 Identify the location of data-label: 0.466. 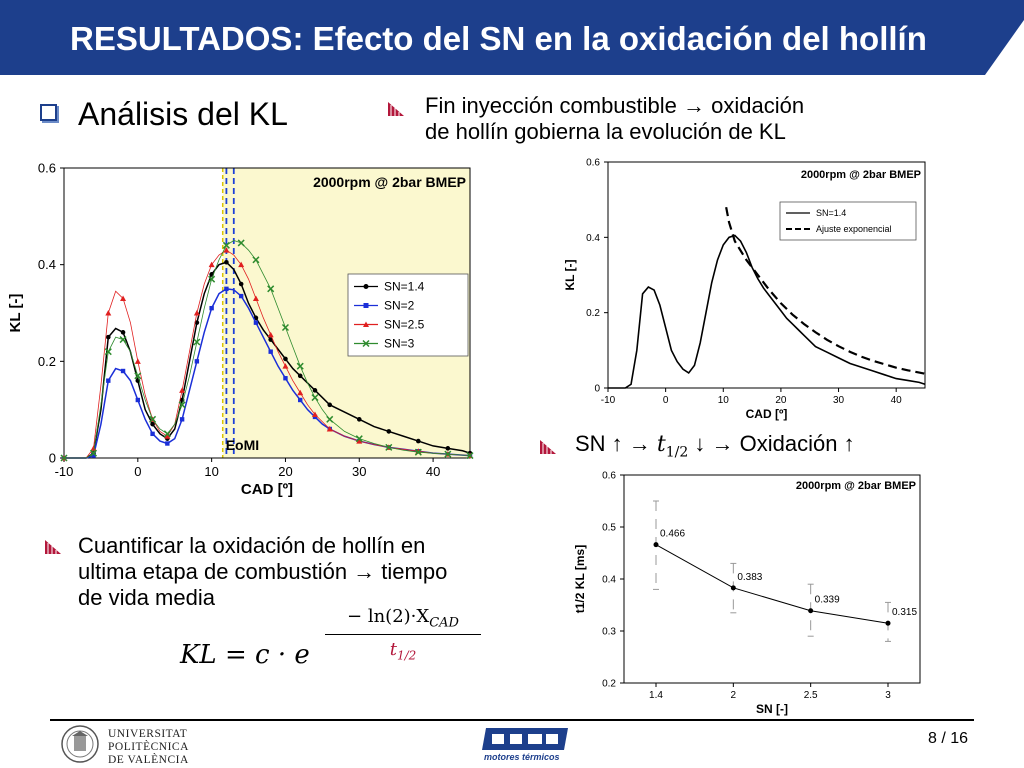
(672, 534).